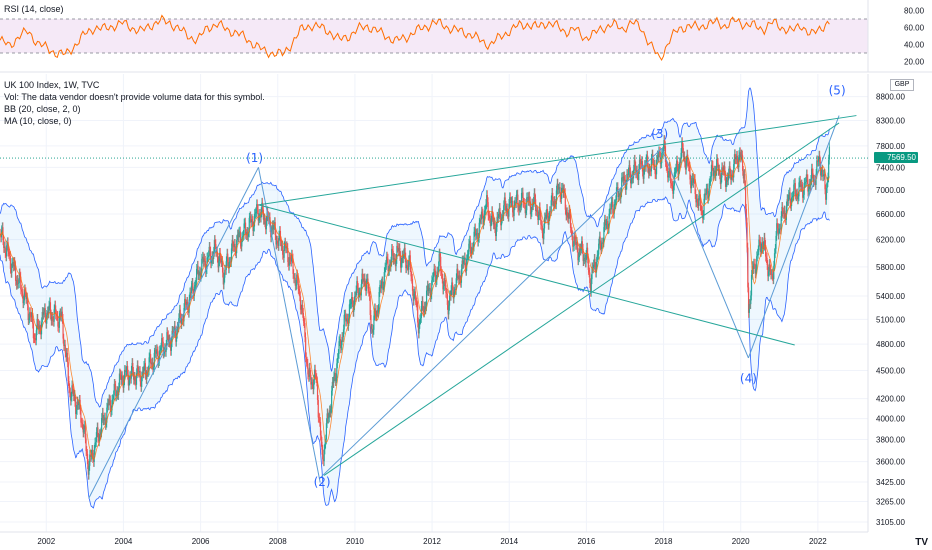 Image resolution: width=932 pixels, height=550 pixels. What do you see at coordinates (38, 121) in the screenshot?
I see `legend-moving-average: MA (10, close, 0)` at bounding box center [38, 121].